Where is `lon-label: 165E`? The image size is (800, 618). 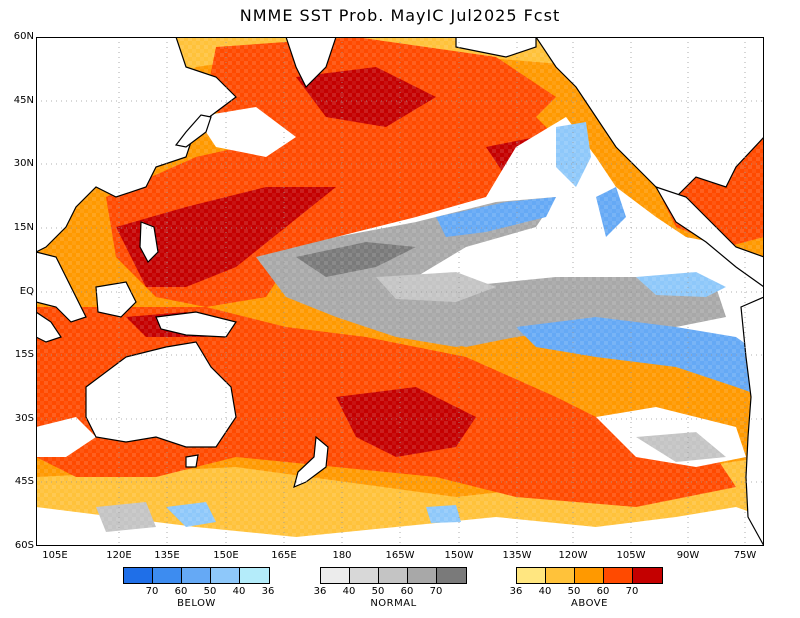 lon-label: 165E is located at coordinates (284, 555).